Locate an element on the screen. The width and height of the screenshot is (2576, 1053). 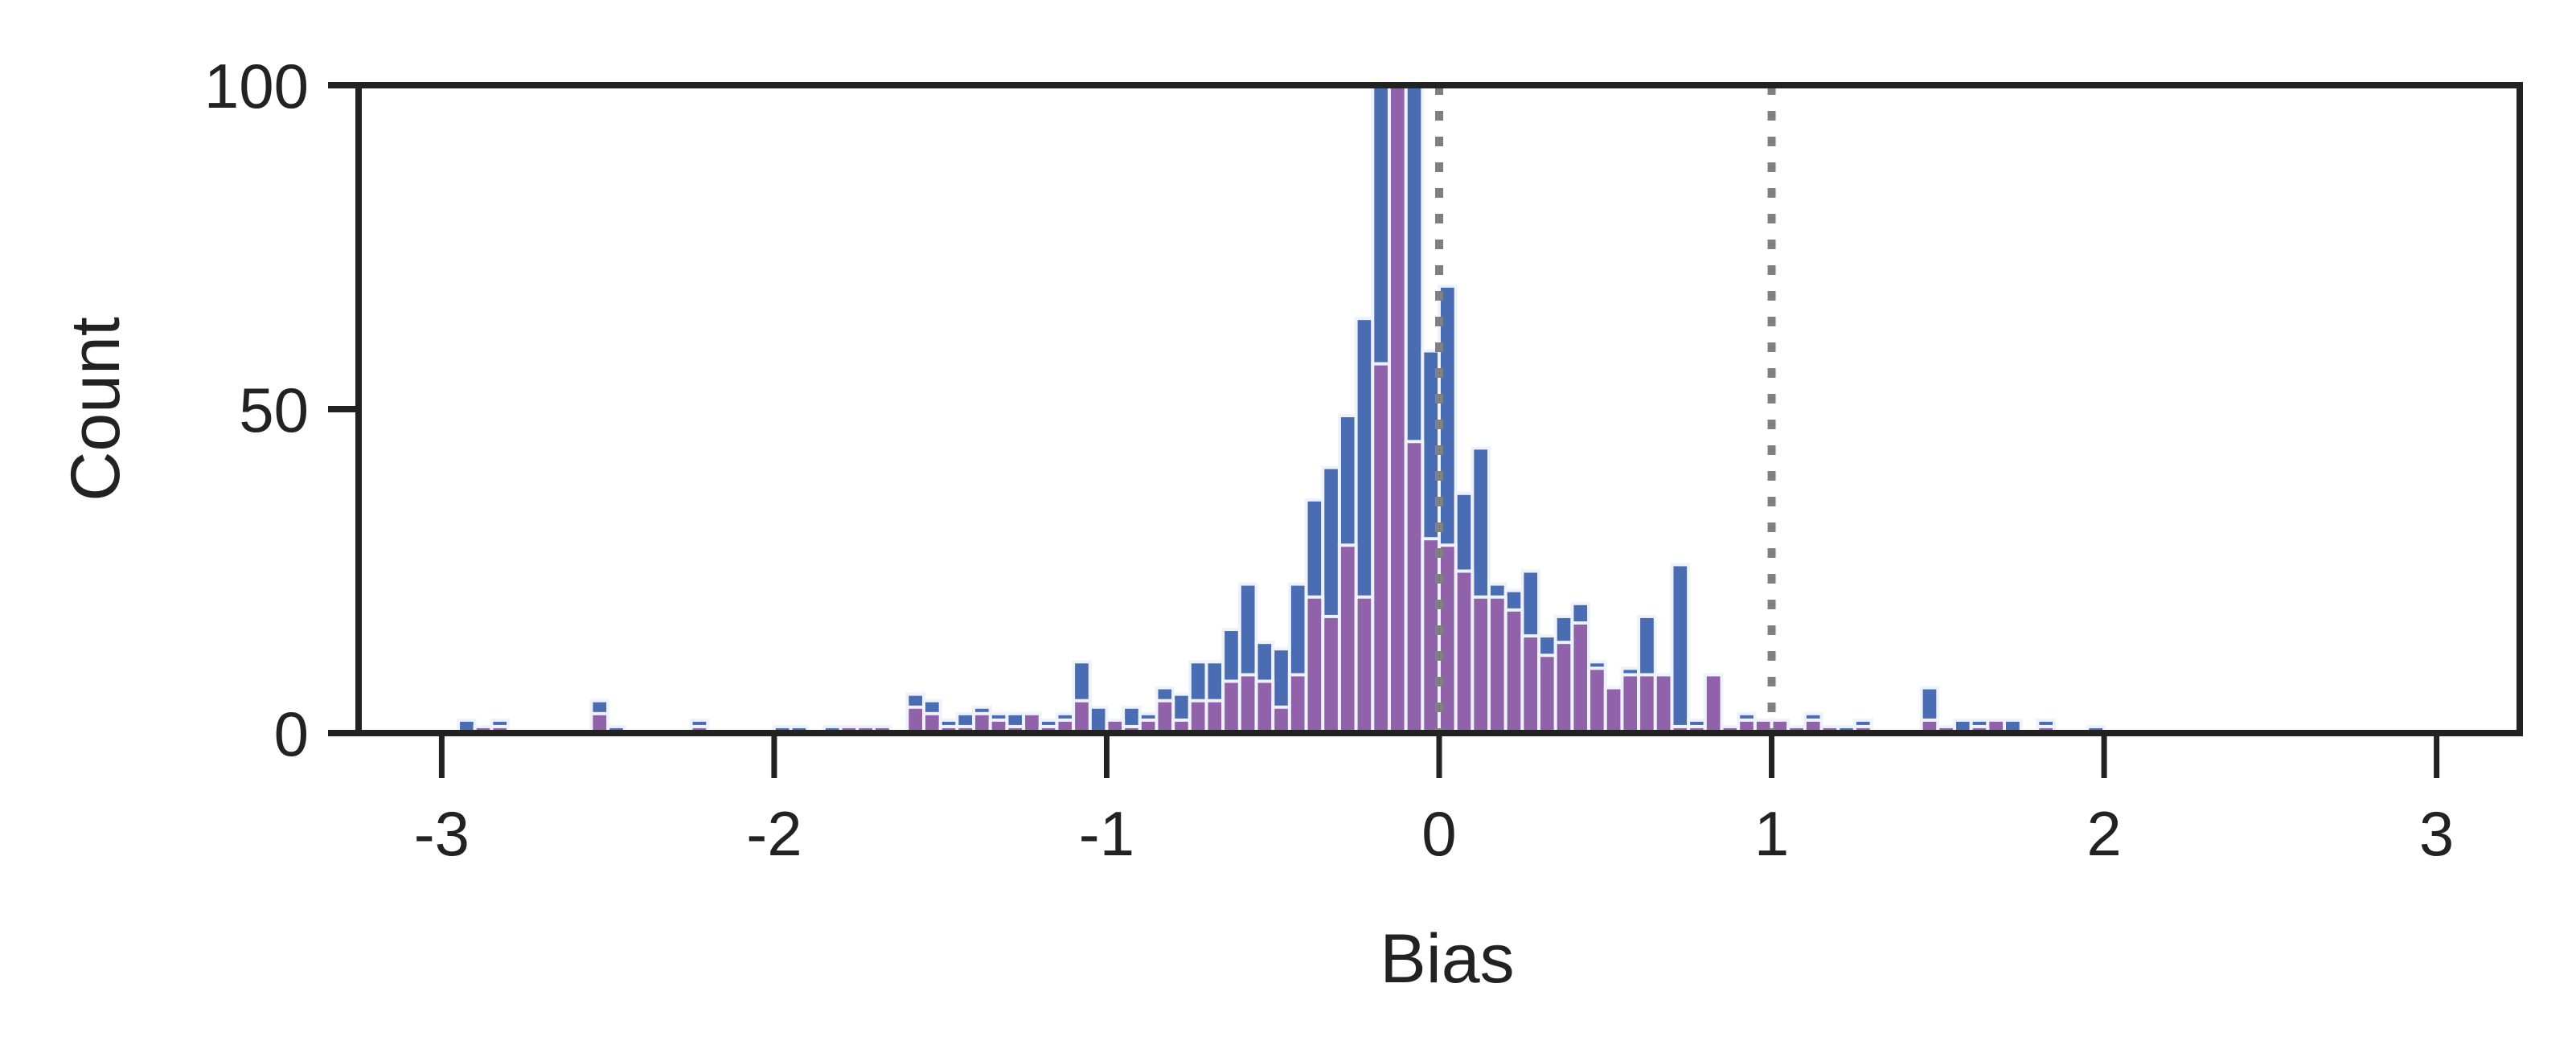
x-tick-label: 0 is located at coordinates (1438, 833).